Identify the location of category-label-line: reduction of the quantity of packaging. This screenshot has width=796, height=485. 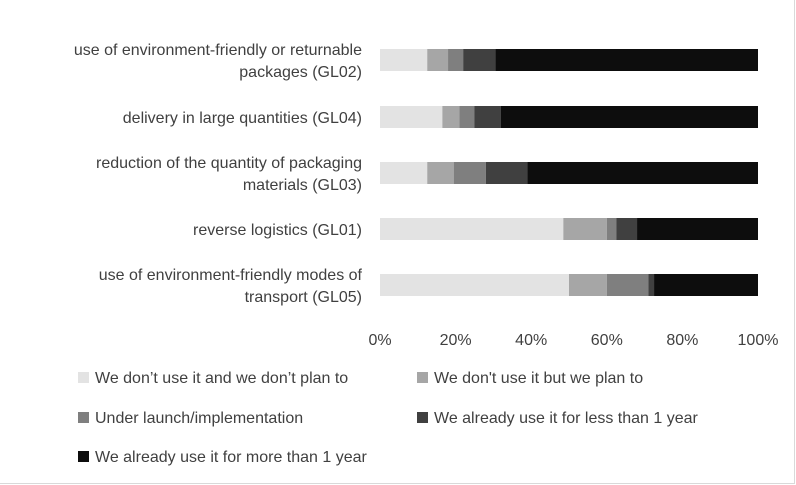
(229, 163).